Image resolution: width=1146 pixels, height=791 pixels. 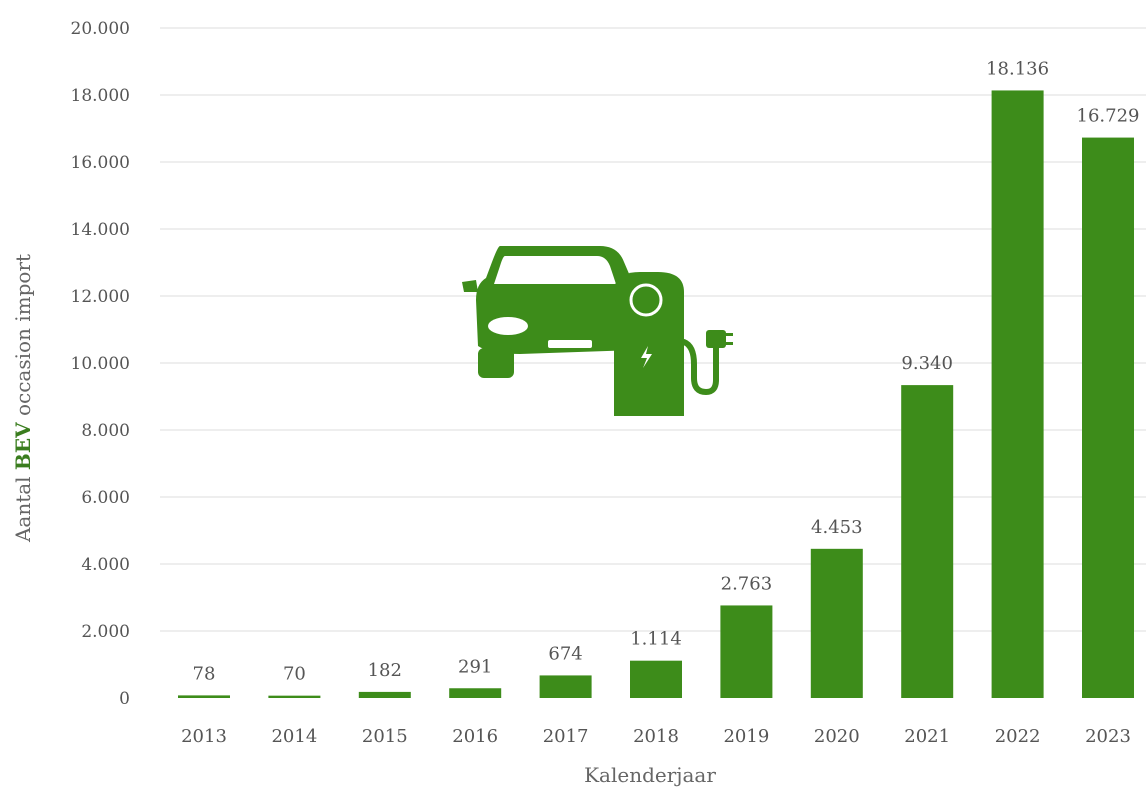 What do you see at coordinates (475, 736) in the screenshot?
I see `x-tick-label-2016: 2016` at bounding box center [475, 736].